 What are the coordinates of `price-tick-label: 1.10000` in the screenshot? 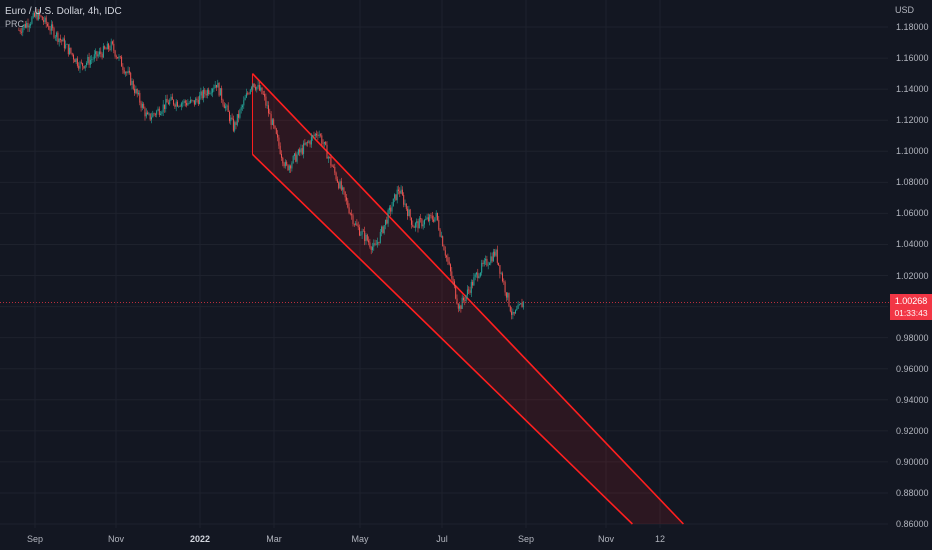 It's located at (912, 151).